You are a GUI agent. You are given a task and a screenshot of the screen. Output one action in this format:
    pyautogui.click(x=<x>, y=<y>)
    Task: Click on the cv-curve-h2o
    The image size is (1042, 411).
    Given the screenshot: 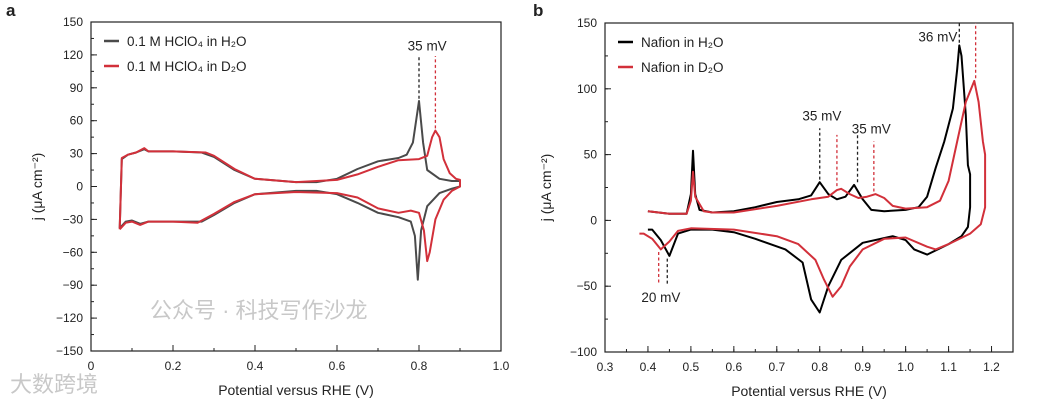 What is the action you would take?
    pyautogui.click(x=289, y=190)
    